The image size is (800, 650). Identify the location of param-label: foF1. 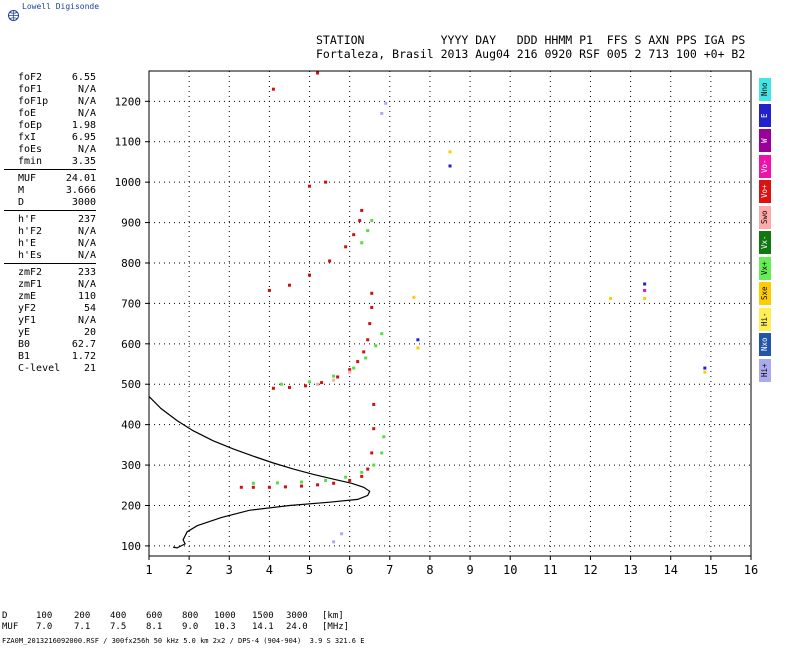
(30, 89).